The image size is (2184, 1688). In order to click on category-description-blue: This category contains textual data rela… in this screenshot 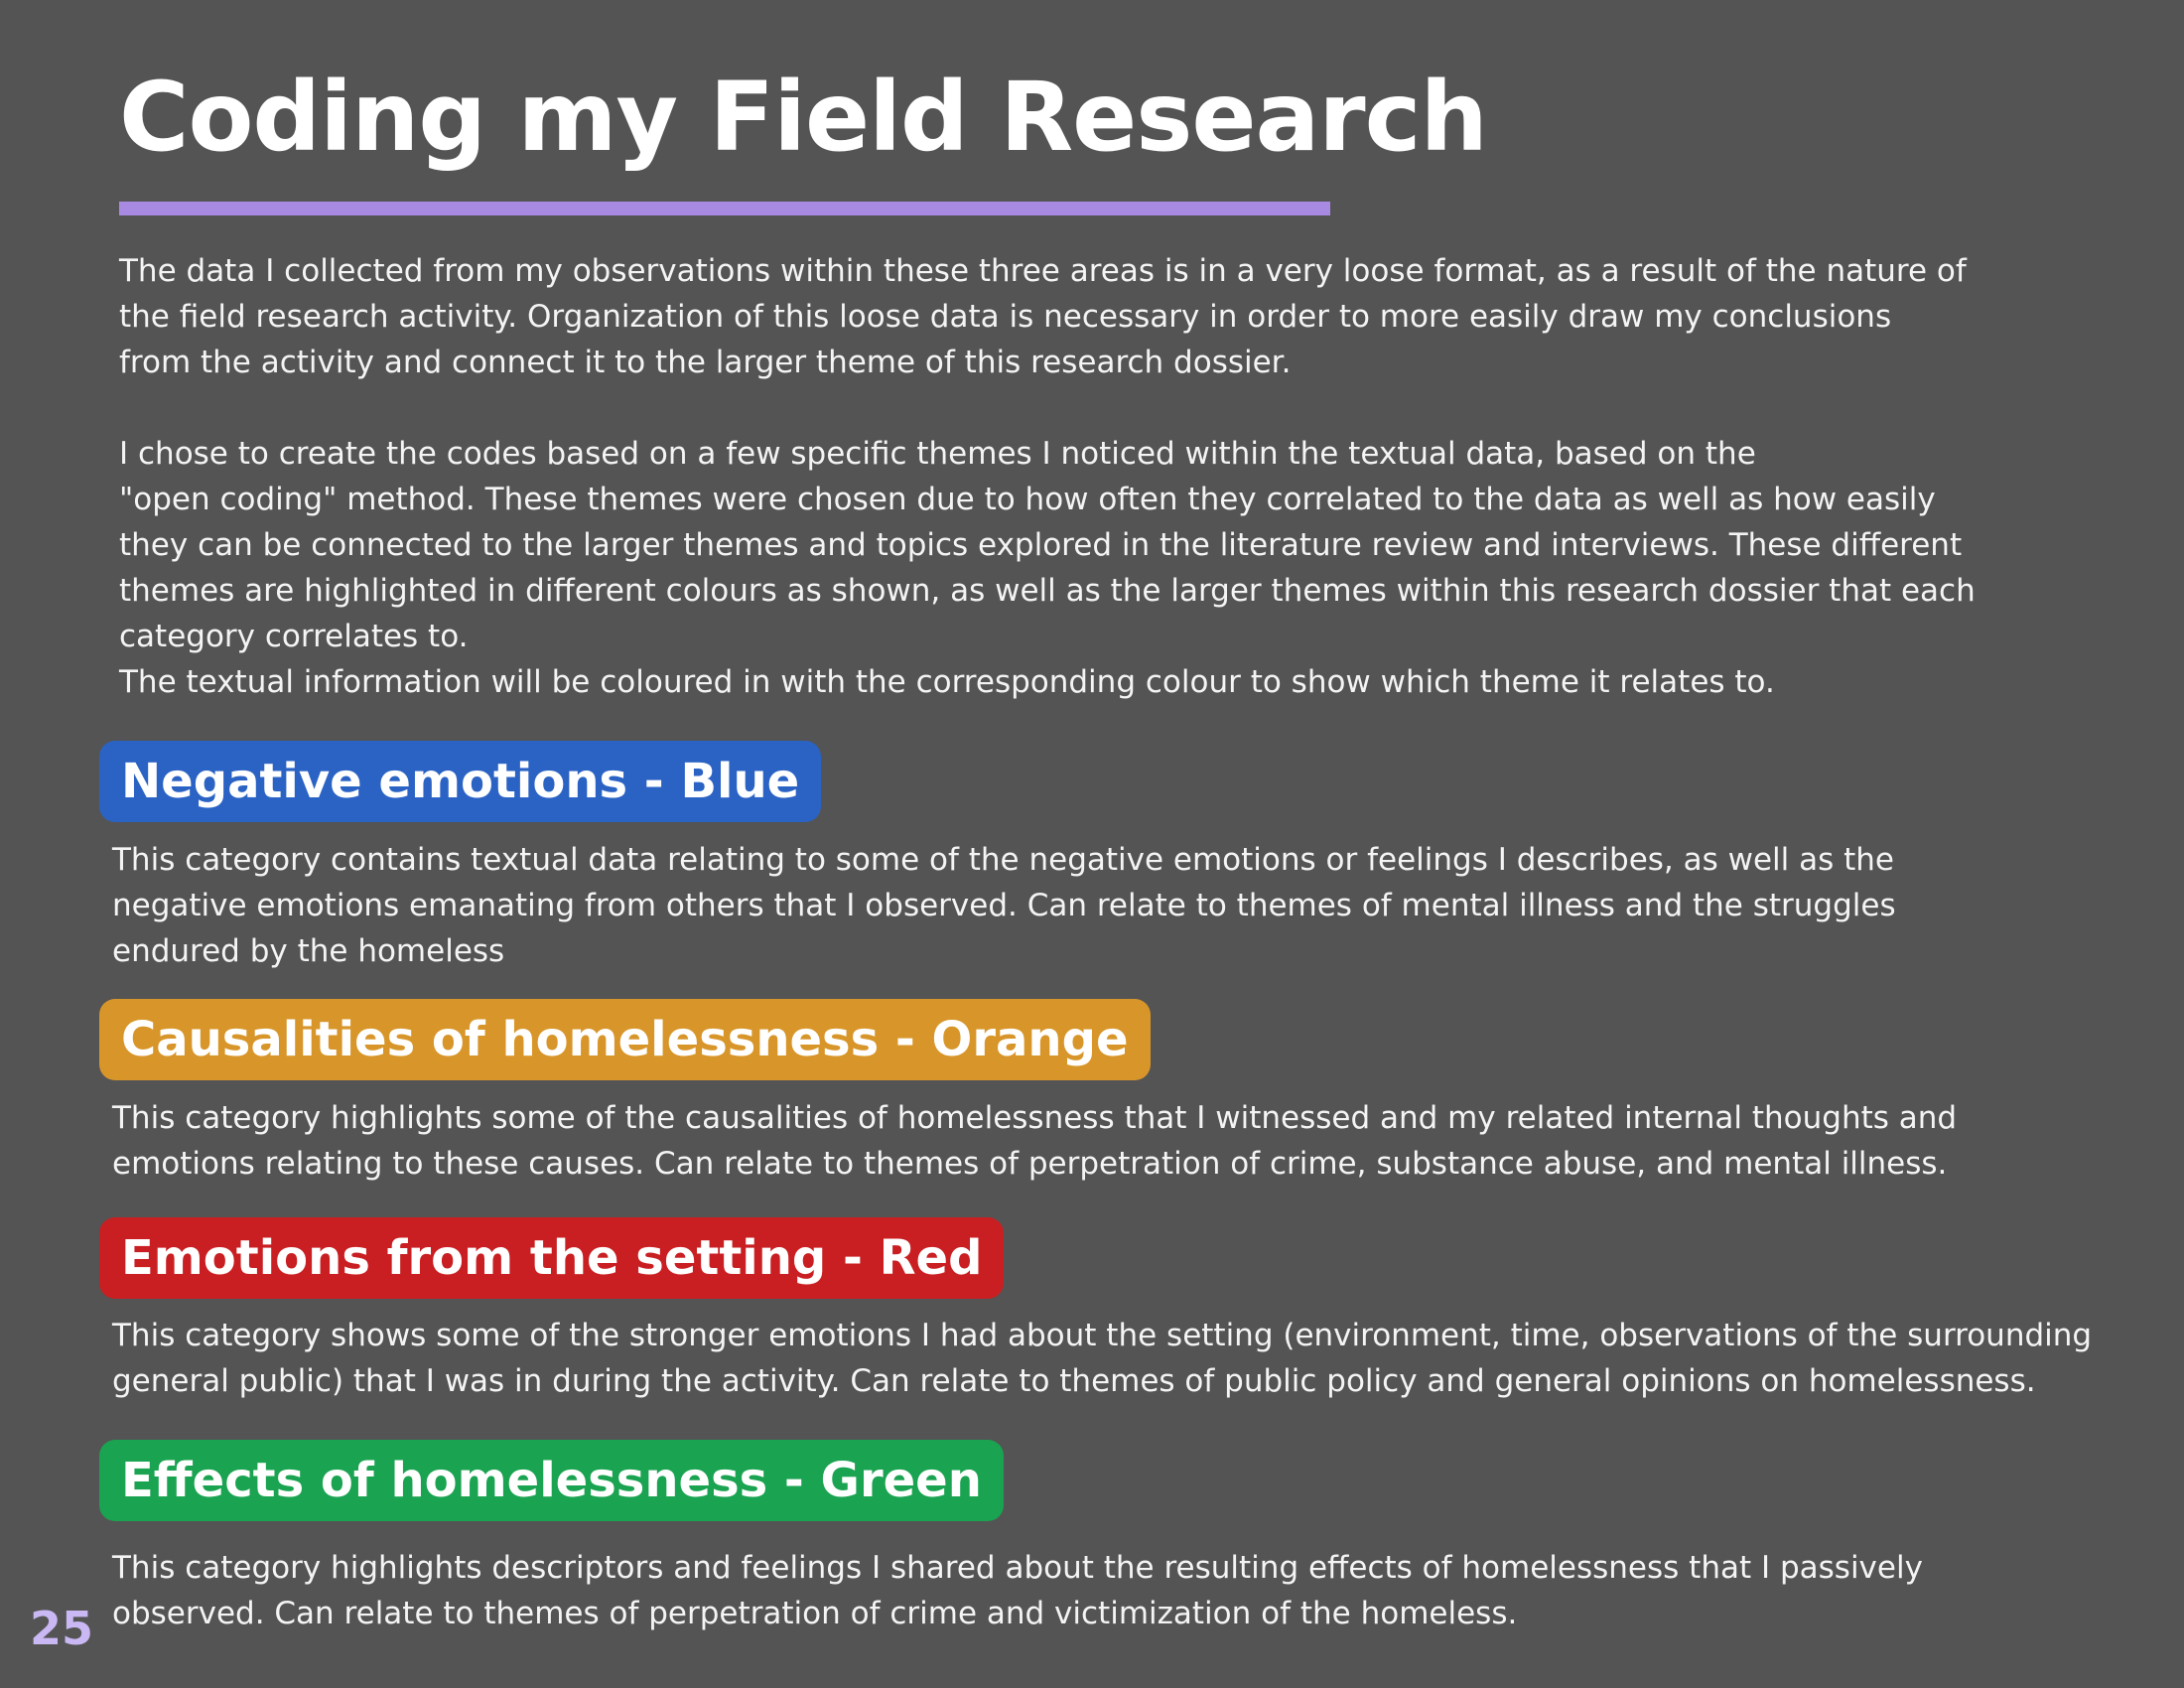, I will do `click(1004, 905)`.